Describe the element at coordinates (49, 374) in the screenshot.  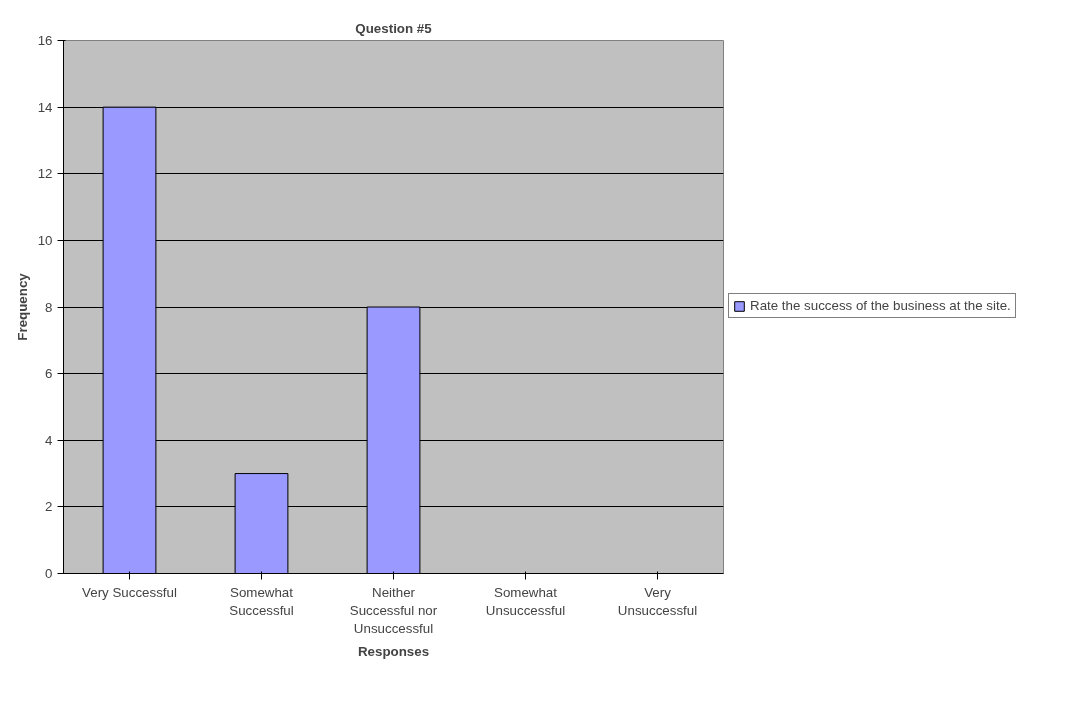
I see `y-tick-label: 6` at that location.